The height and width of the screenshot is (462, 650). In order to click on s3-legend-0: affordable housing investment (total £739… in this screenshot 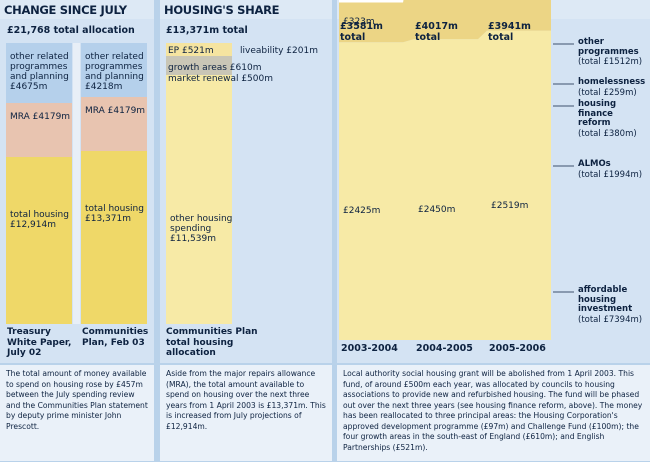, I will do `click(613, 305)`.